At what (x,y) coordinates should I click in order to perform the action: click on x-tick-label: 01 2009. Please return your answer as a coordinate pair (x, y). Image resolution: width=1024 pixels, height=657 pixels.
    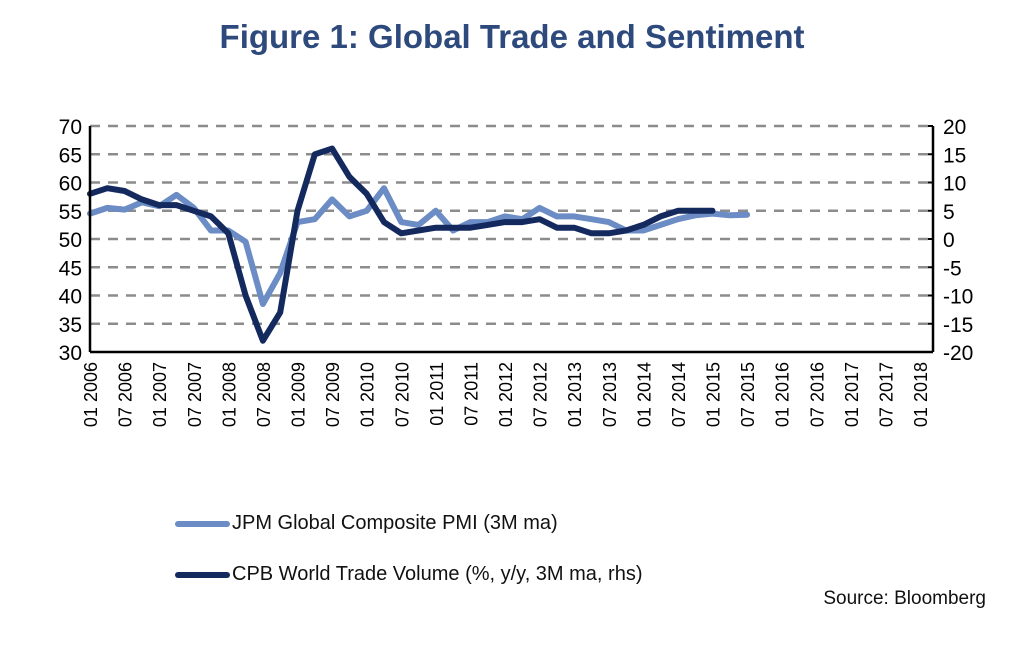
    Looking at the image, I should click on (299, 394).